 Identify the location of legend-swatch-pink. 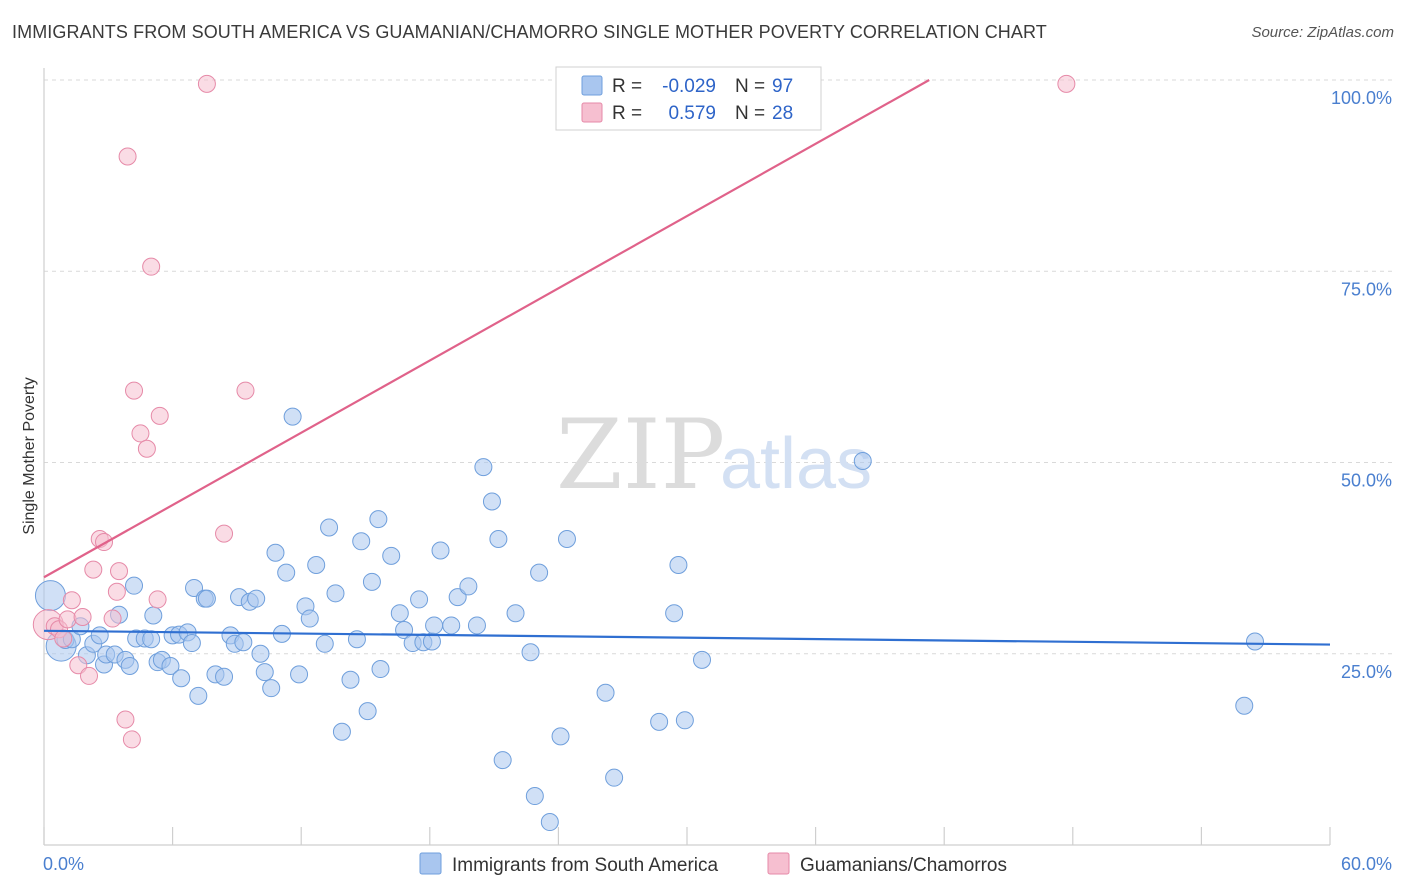
(592, 112).